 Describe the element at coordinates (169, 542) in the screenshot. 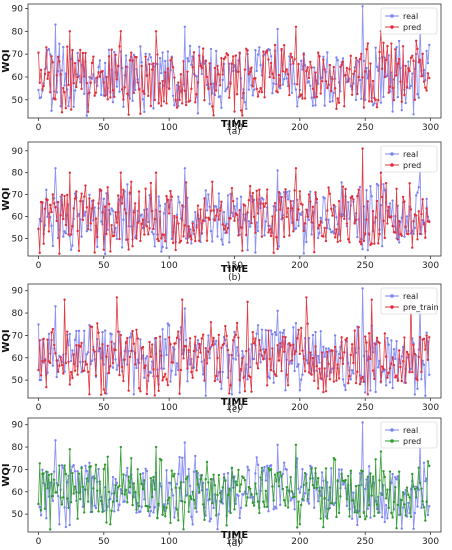

I see `x-tick-label: 100` at that location.